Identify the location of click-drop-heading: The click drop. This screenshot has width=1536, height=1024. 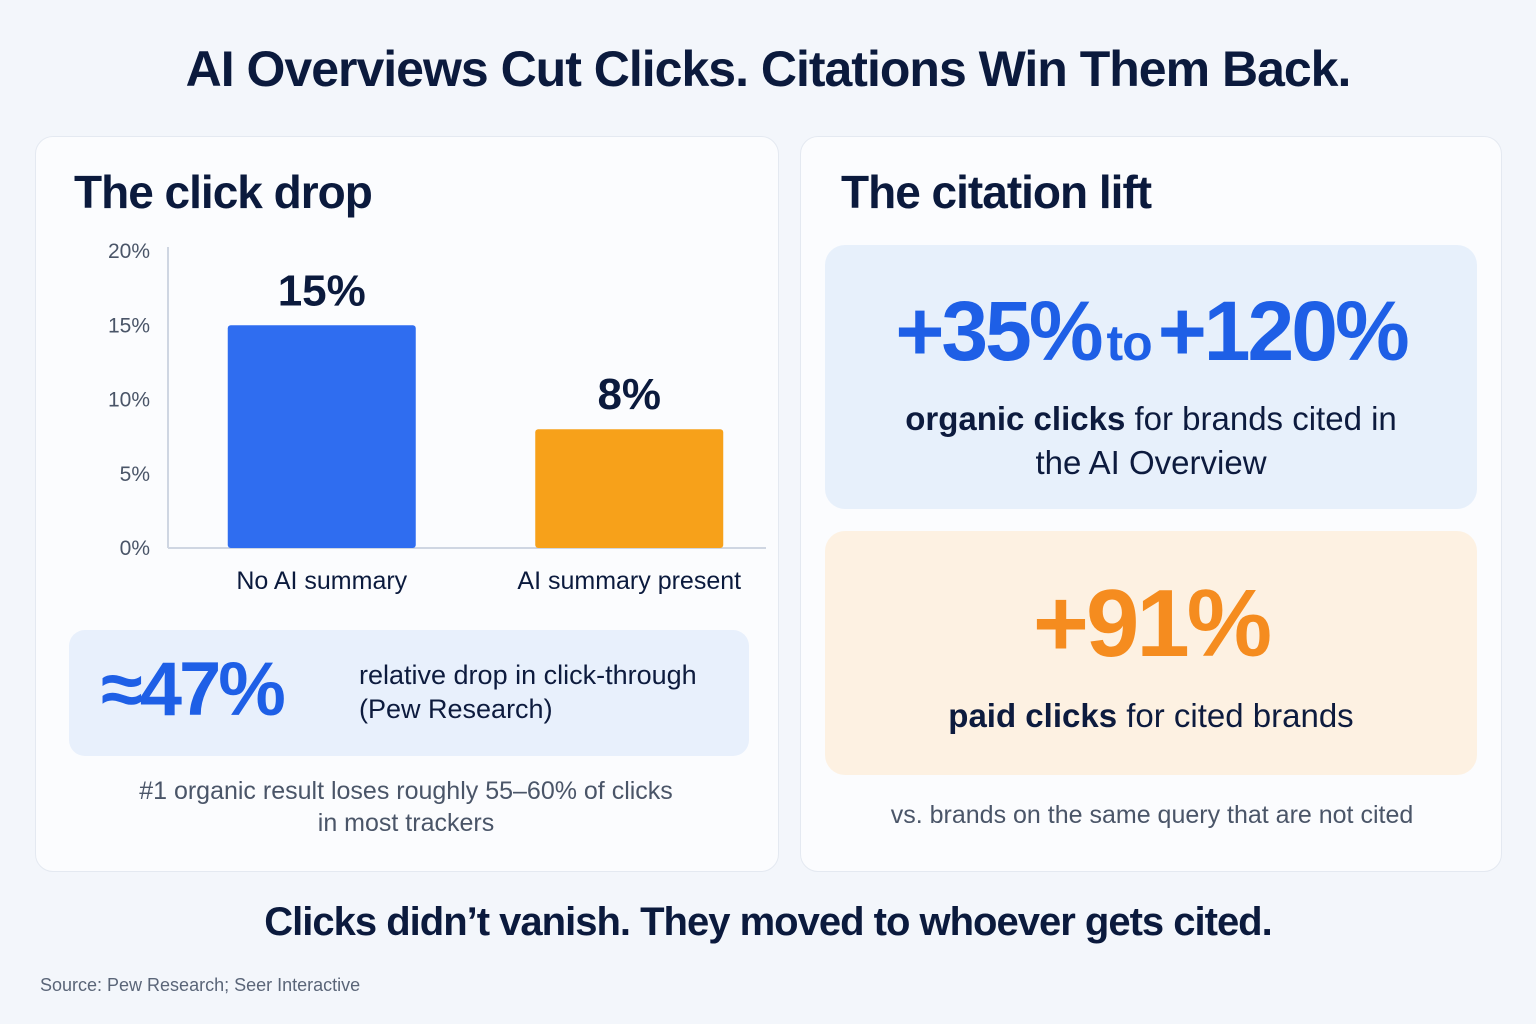
(223, 192).